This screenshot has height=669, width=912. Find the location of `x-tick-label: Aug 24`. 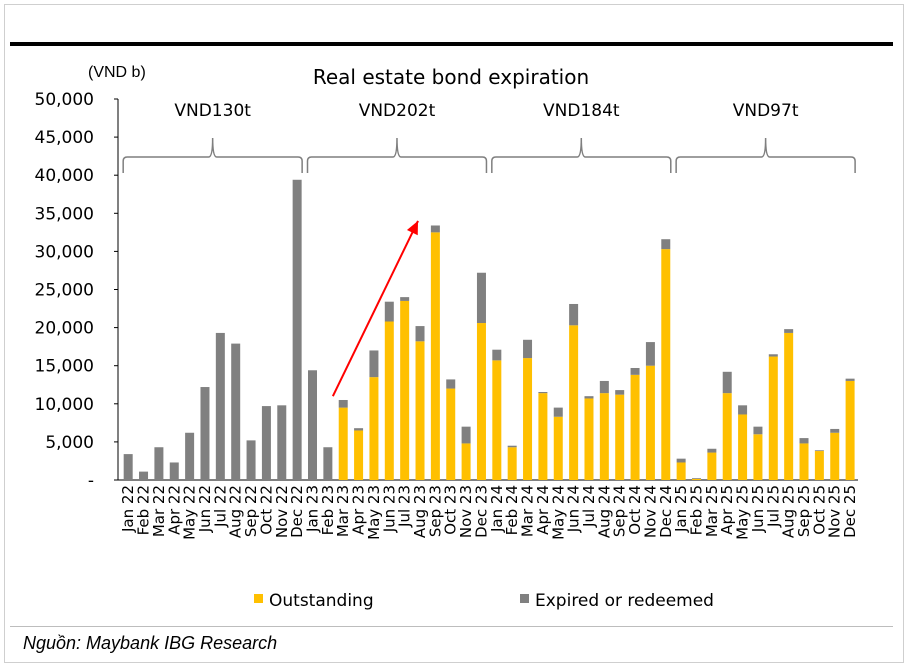

x-tick-label: Aug 24 is located at coordinates (604, 511).